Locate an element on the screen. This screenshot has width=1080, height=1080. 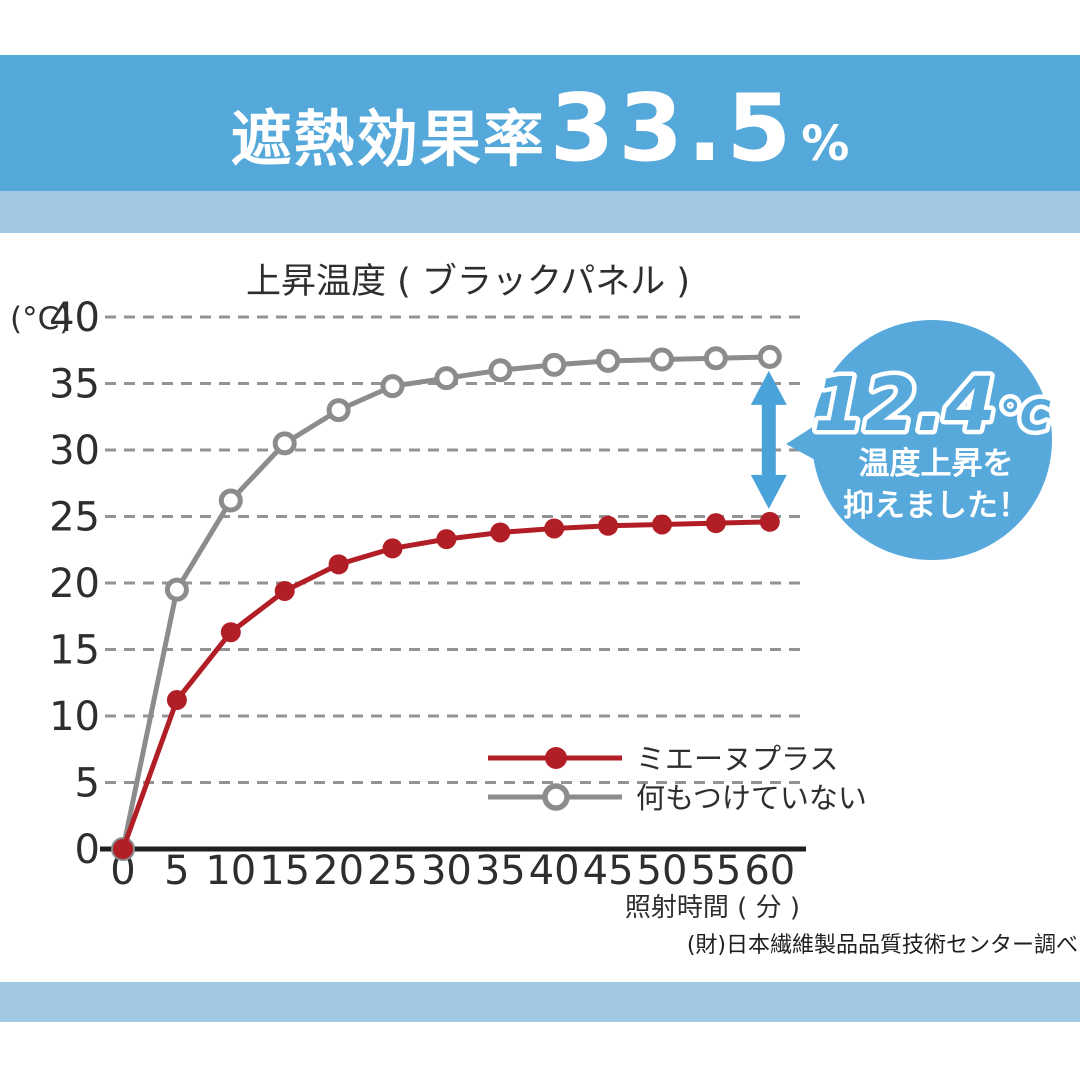
y-tick-label: 20 is located at coordinates (74, 584).